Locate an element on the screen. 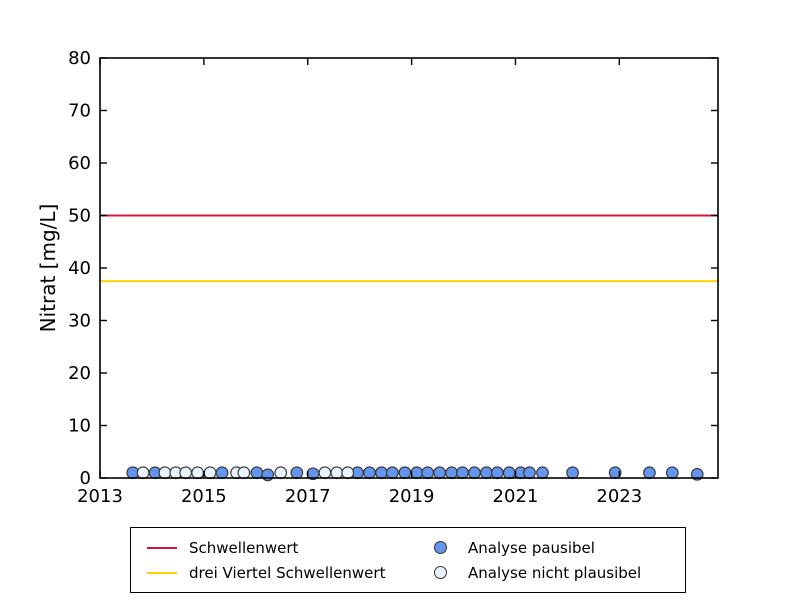 This screenshot has height=600, width=800. legend-label: Schwellenwert is located at coordinates (244, 547).